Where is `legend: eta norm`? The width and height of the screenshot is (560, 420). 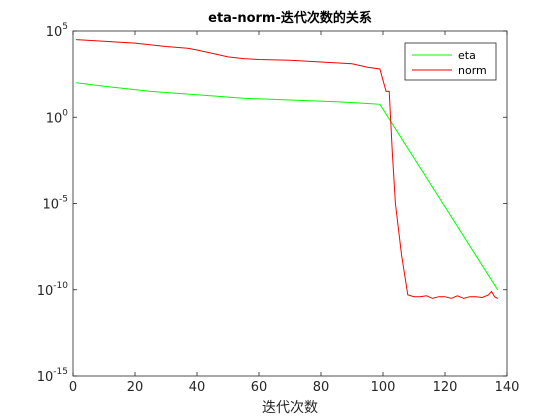
legend: eta norm is located at coordinates (450, 61).